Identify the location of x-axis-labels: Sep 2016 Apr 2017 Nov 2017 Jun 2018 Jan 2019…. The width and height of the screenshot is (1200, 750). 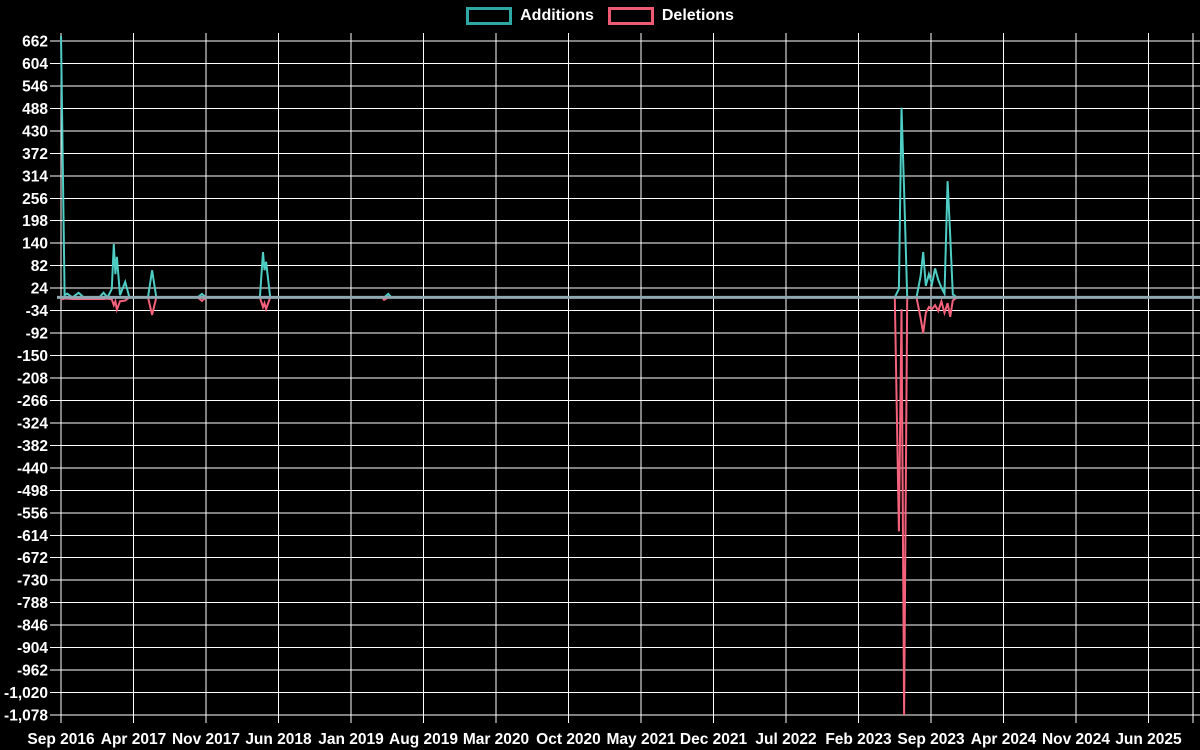
(604, 739).